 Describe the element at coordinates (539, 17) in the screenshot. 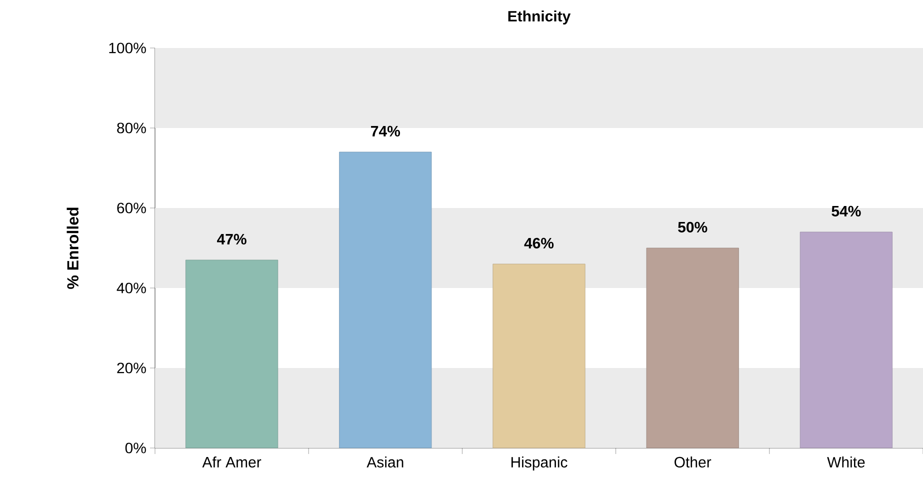

I see `chart-title: Ethnicity` at that location.